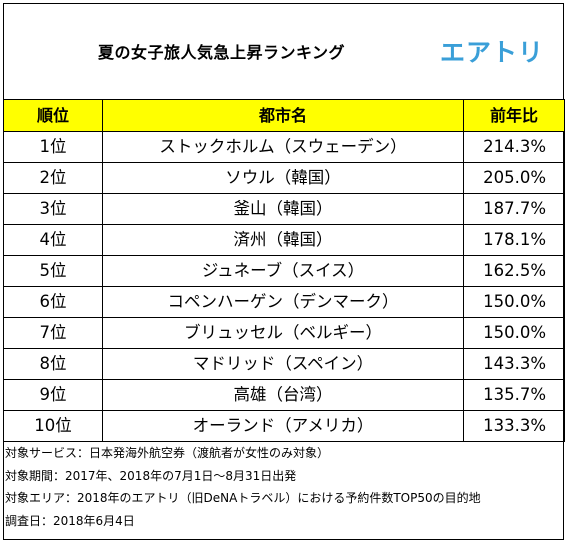  What do you see at coordinates (53, 209) in the screenshot?
I see `rank-cell: 3位` at bounding box center [53, 209].